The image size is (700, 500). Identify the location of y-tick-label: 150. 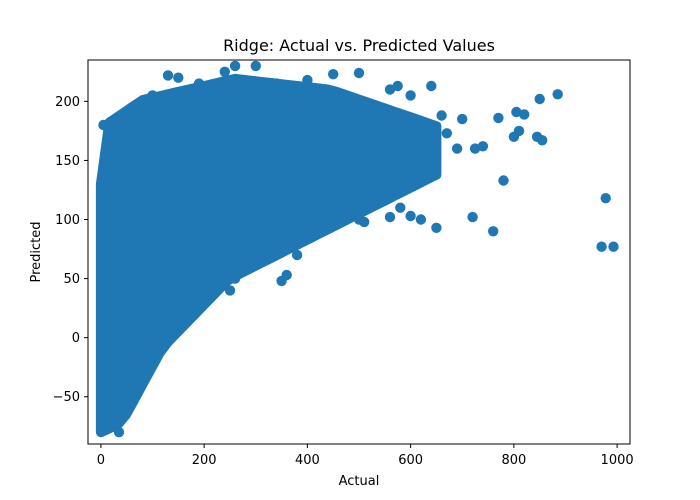
(67, 161).